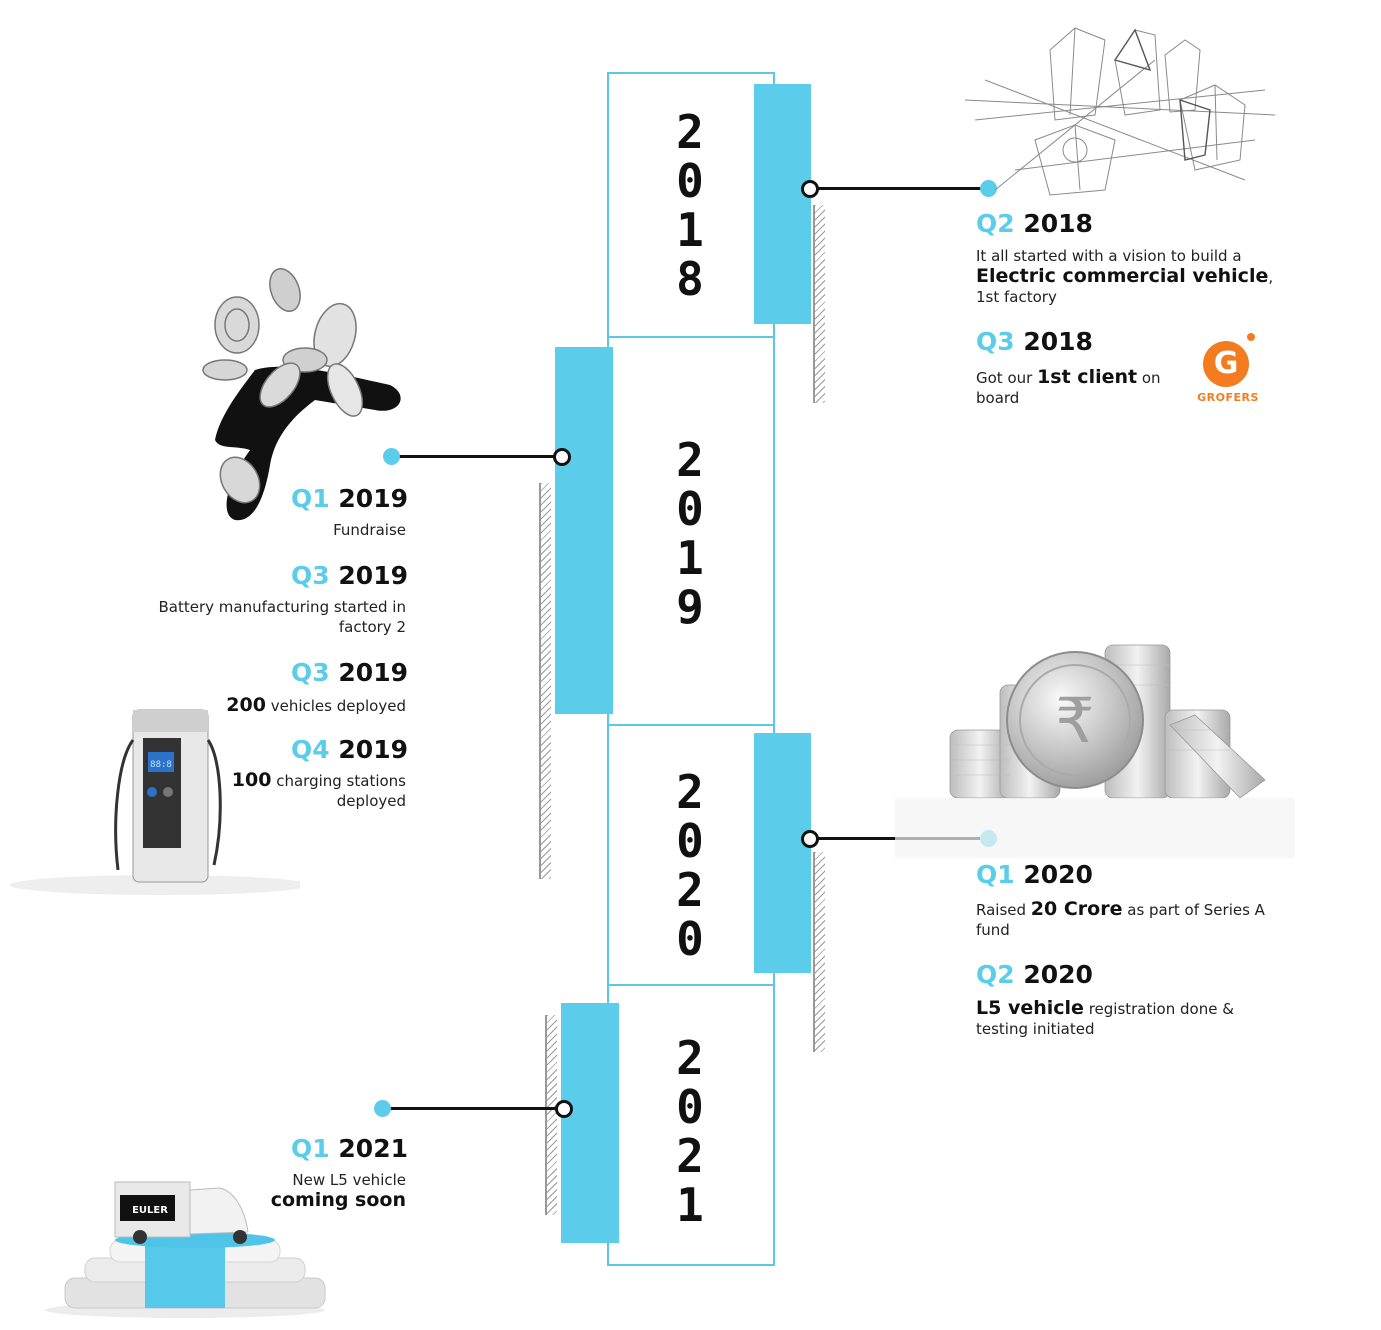 This screenshot has width=1381, height=1330. What do you see at coordinates (545, 681) in the screenshot?
I see `hatch-2019` at bounding box center [545, 681].